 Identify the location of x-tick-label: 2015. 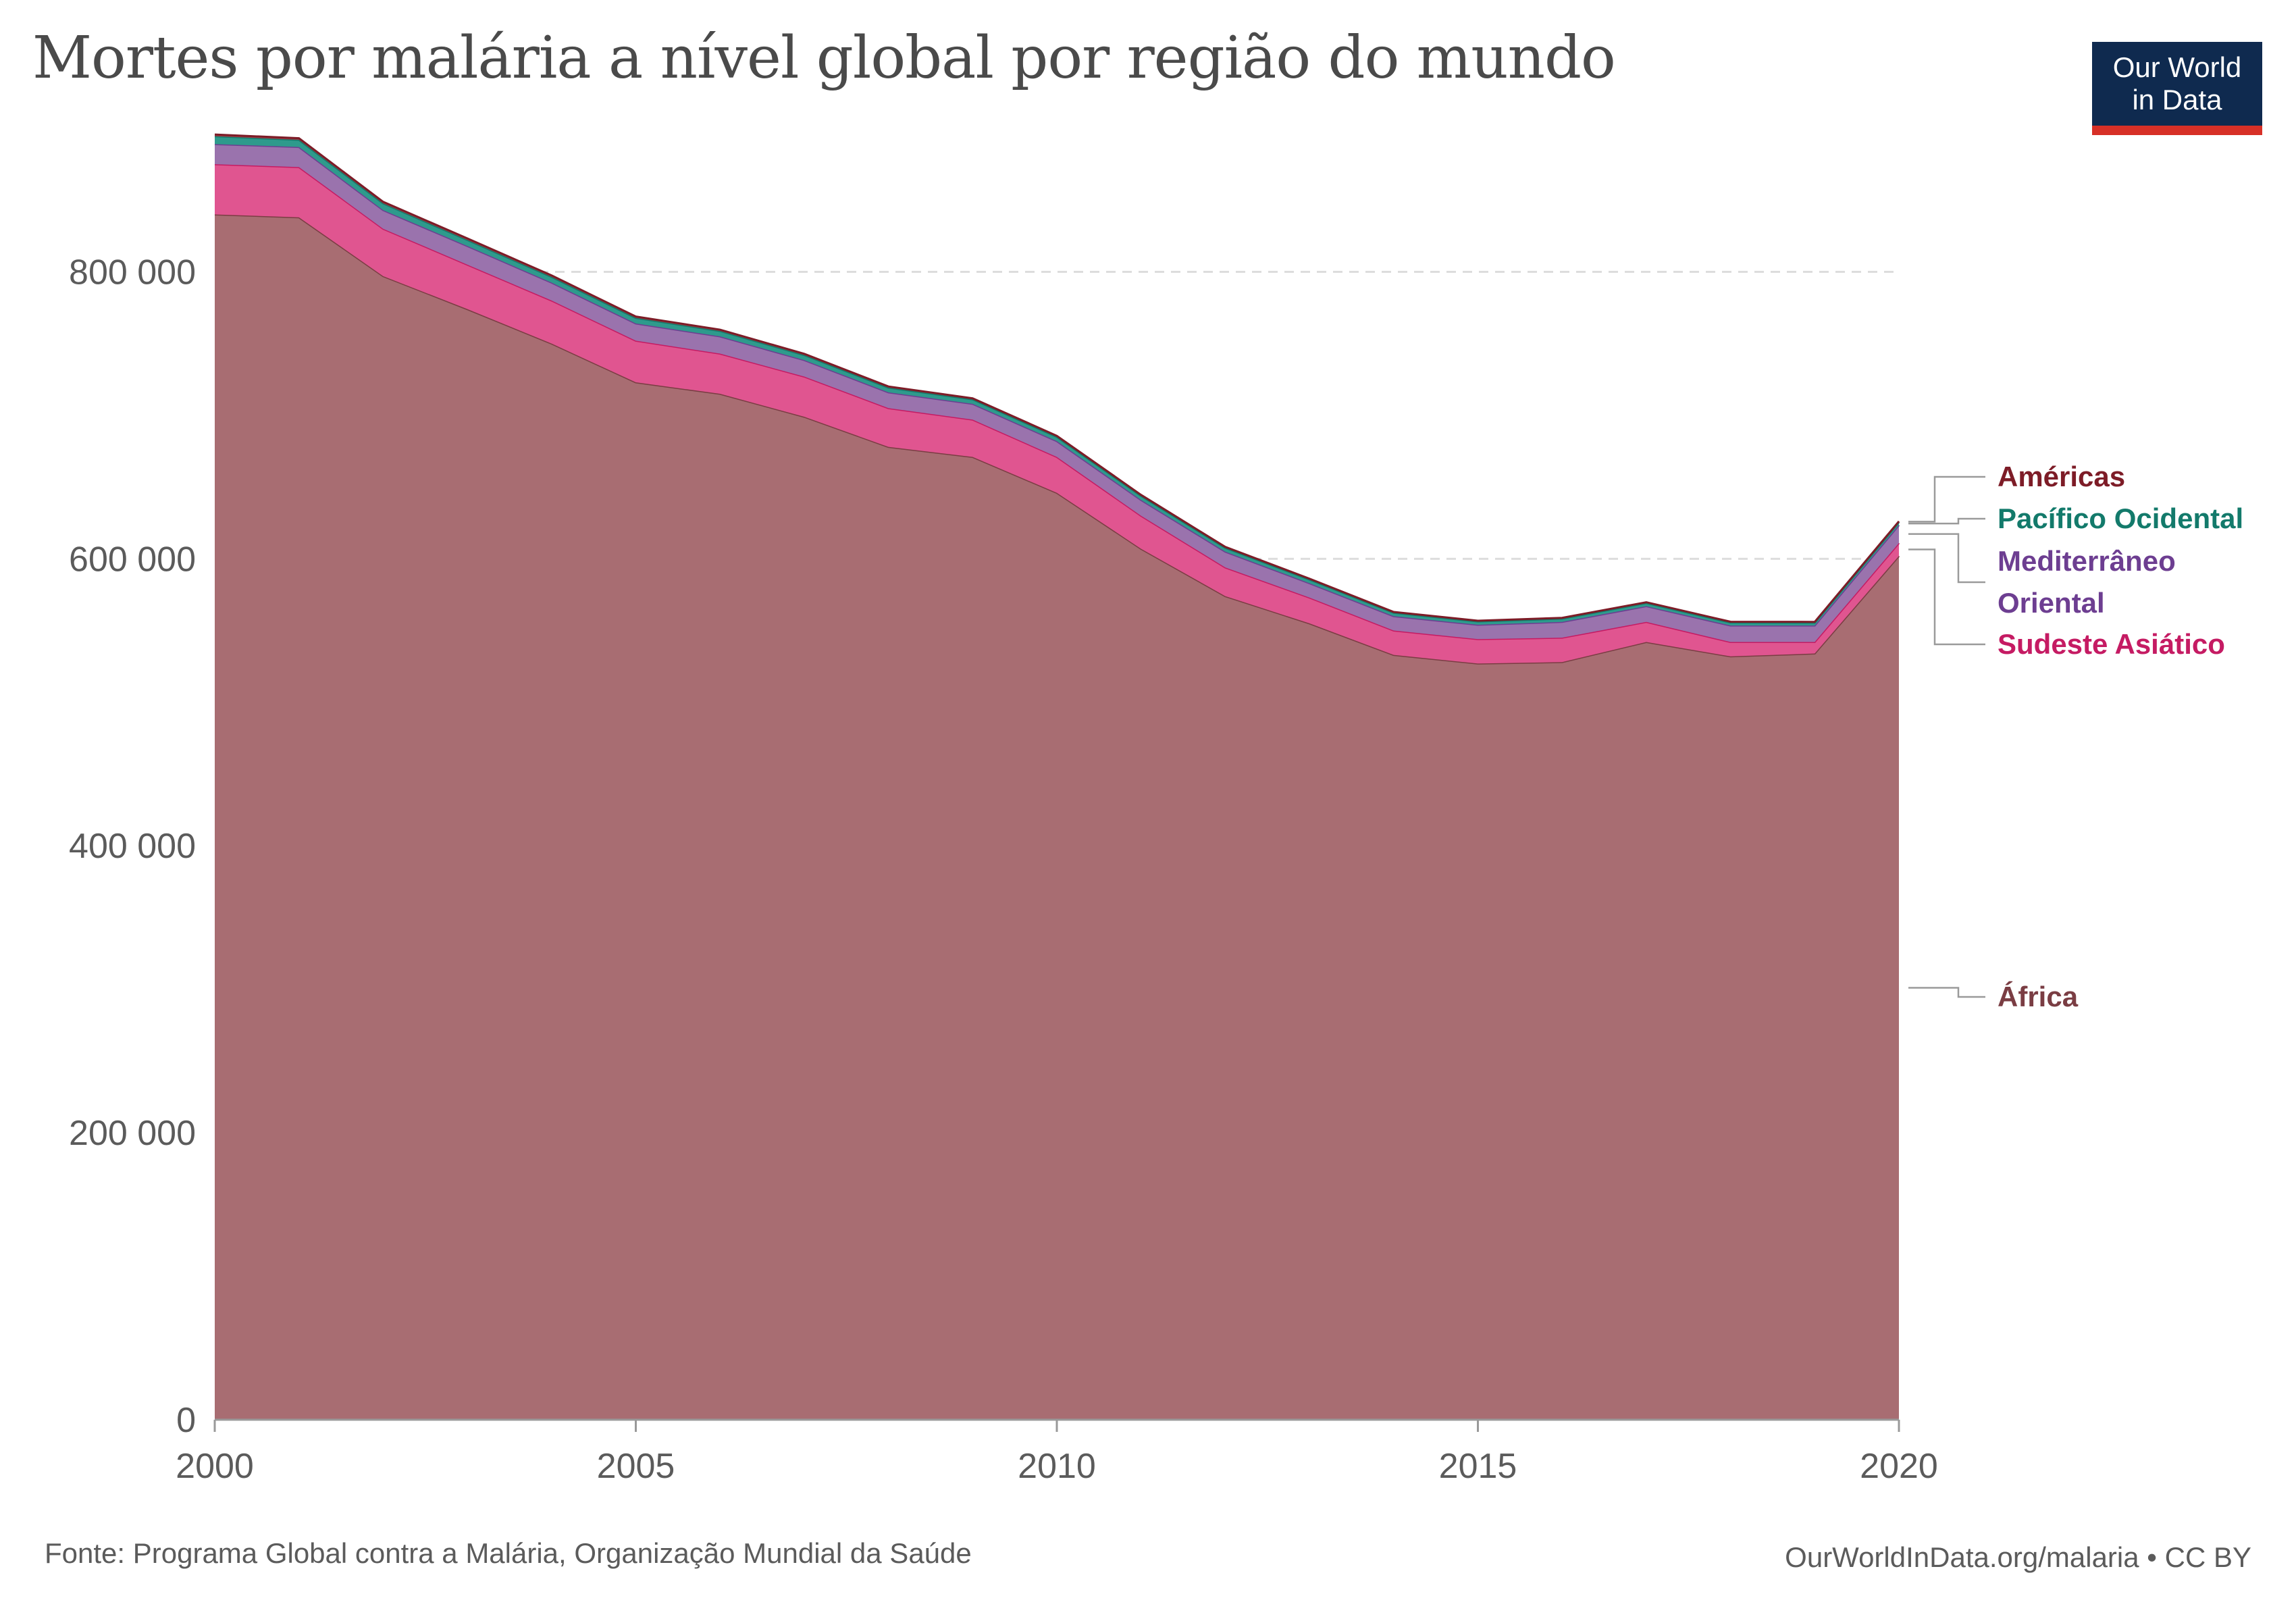
(1478, 1466).